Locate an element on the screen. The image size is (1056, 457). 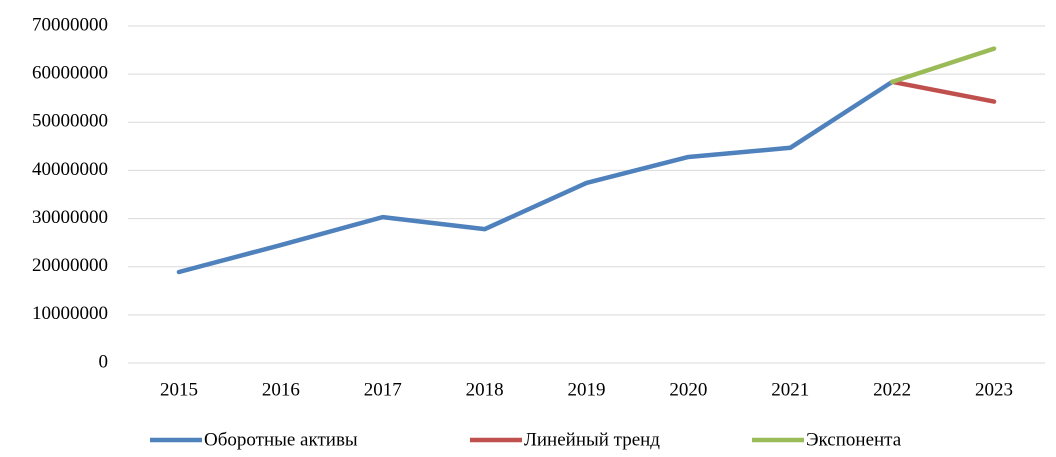
y-tick-label: 0 is located at coordinates (104, 361).